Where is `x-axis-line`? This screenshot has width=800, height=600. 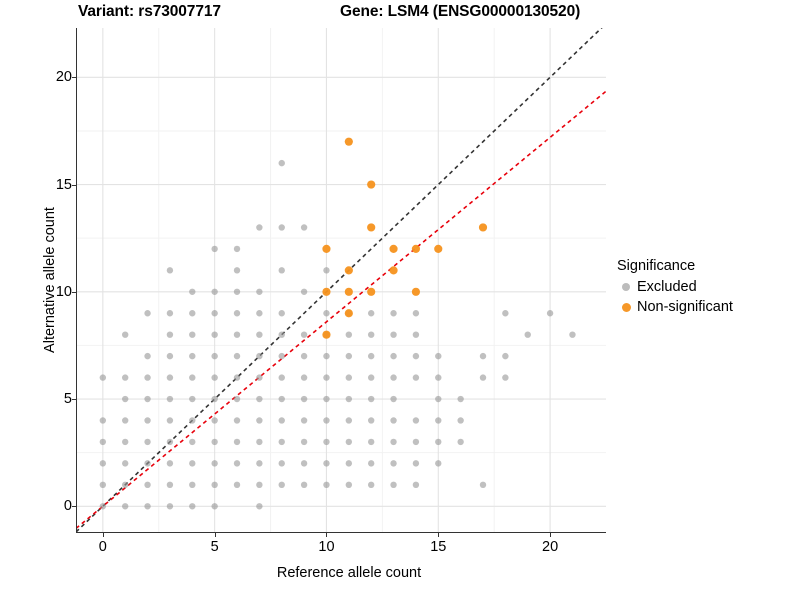 x-axis-line is located at coordinates (341, 532).